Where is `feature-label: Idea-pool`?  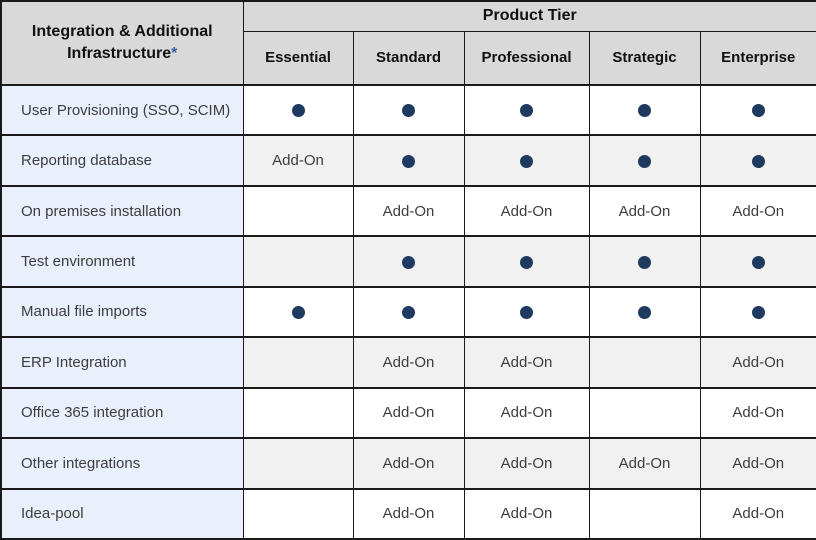
feature-label: Idea-pool is located at coordinates (122, 513).